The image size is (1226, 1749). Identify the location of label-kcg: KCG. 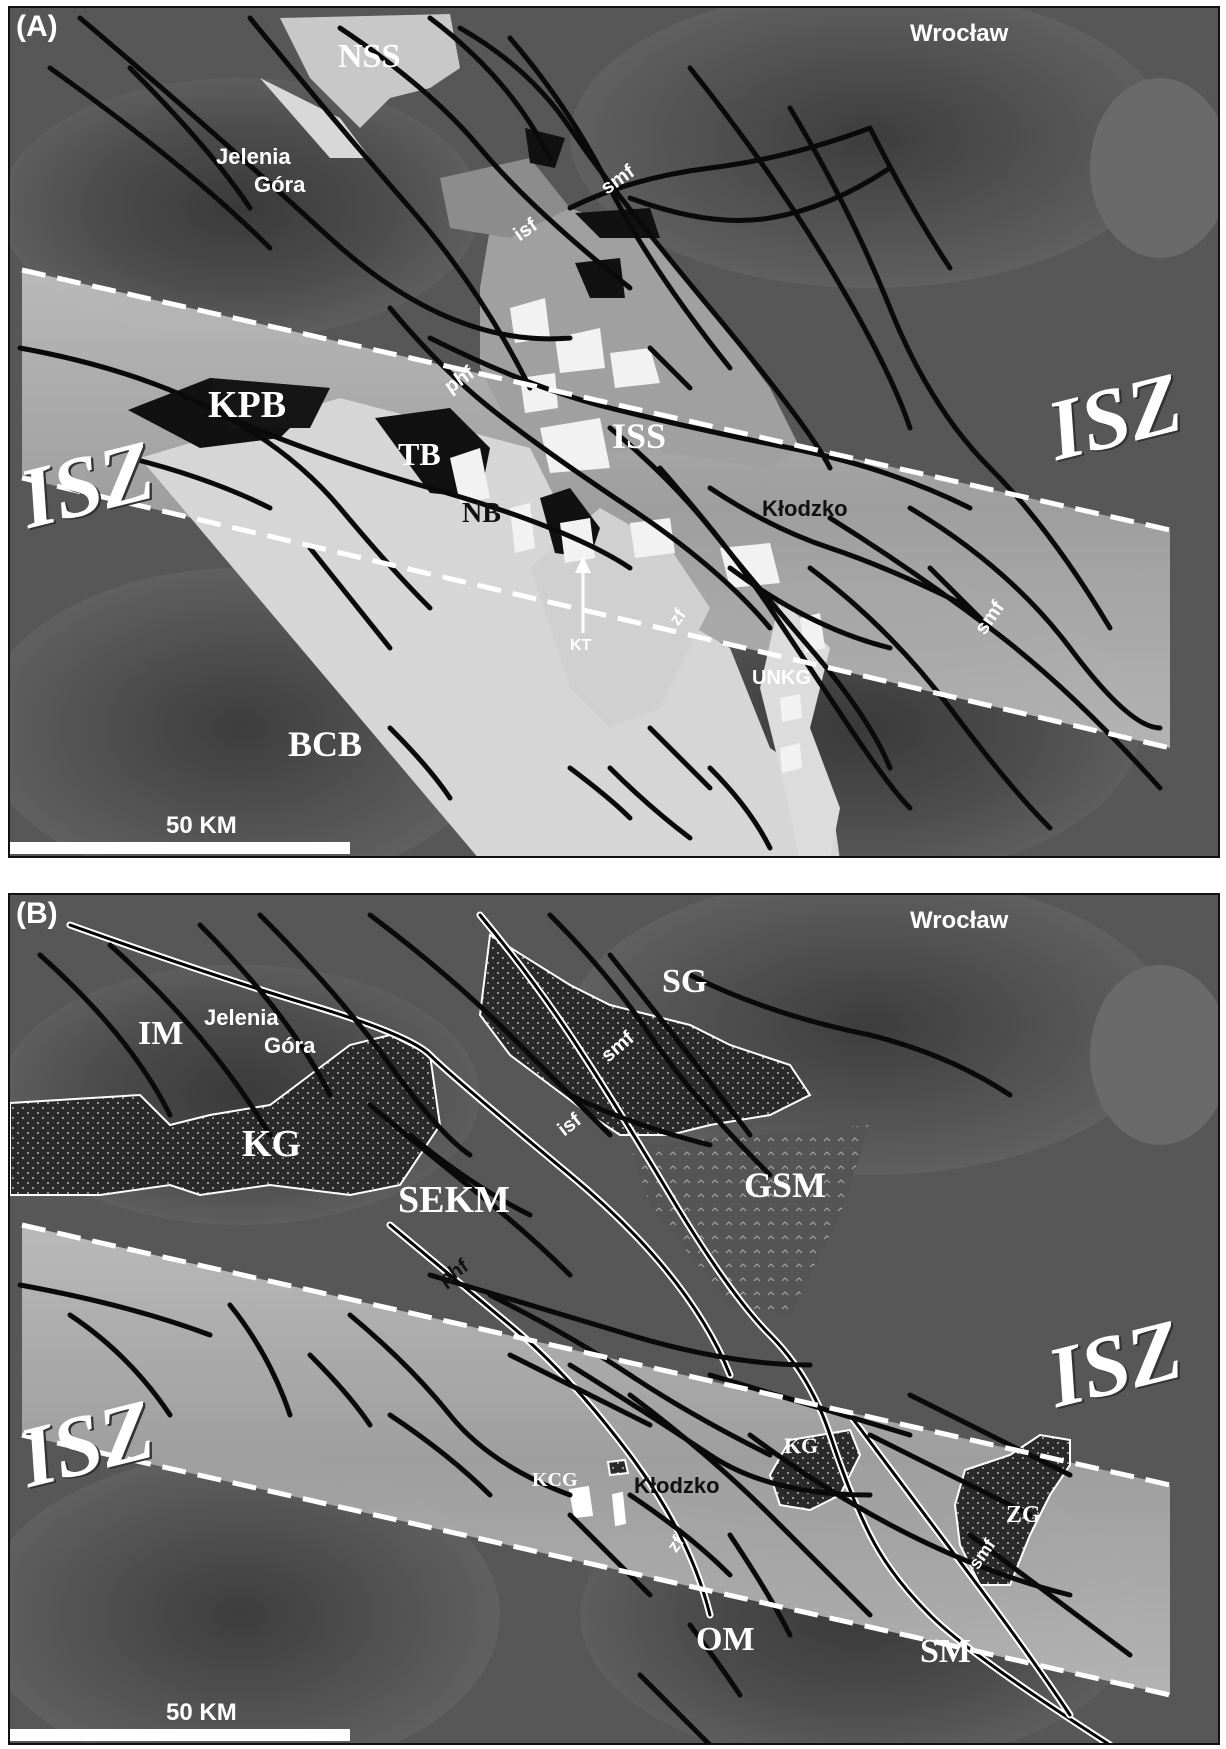
(555, 1480).